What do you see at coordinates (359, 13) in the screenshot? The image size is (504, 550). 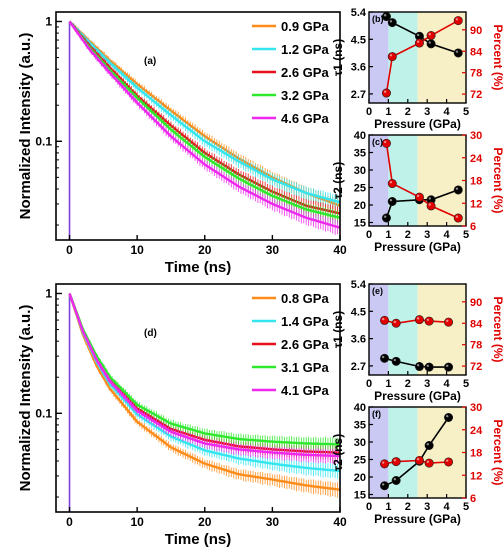 I see `y-tick-label: 5.4` at bounding box center [359, 13].